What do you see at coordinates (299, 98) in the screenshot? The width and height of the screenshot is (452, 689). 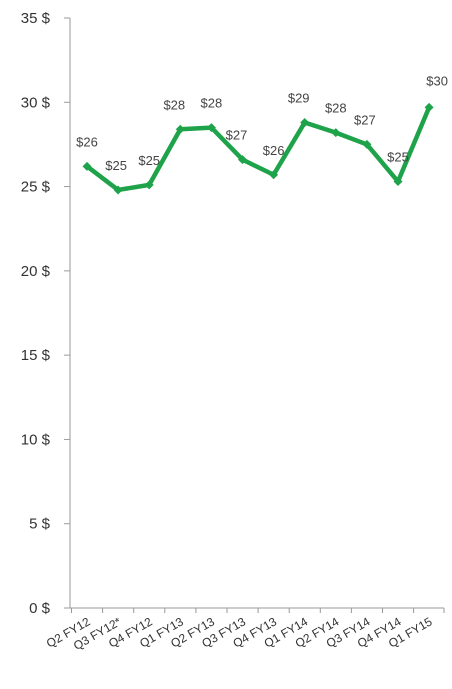 I see `data-label: $29` at bounding box center [299, 98].